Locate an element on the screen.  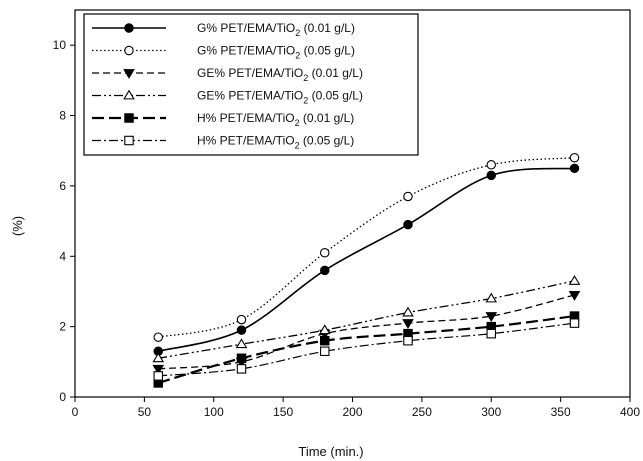
y-tick-label: 4 is located at coordinates (62, 256).